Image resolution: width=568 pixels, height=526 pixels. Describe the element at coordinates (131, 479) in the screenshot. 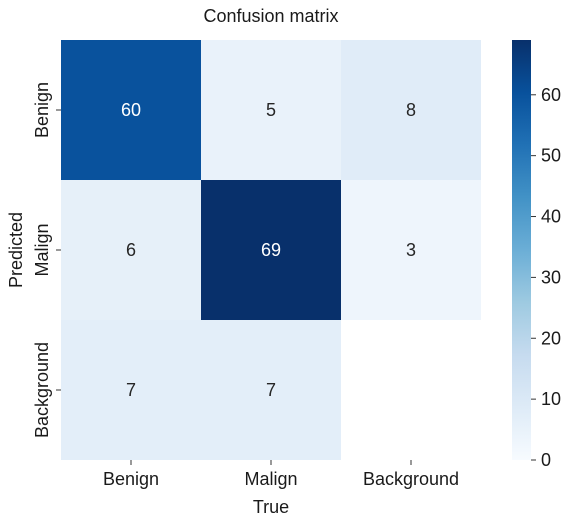

I see `x-tick-label: Benign` at that location.